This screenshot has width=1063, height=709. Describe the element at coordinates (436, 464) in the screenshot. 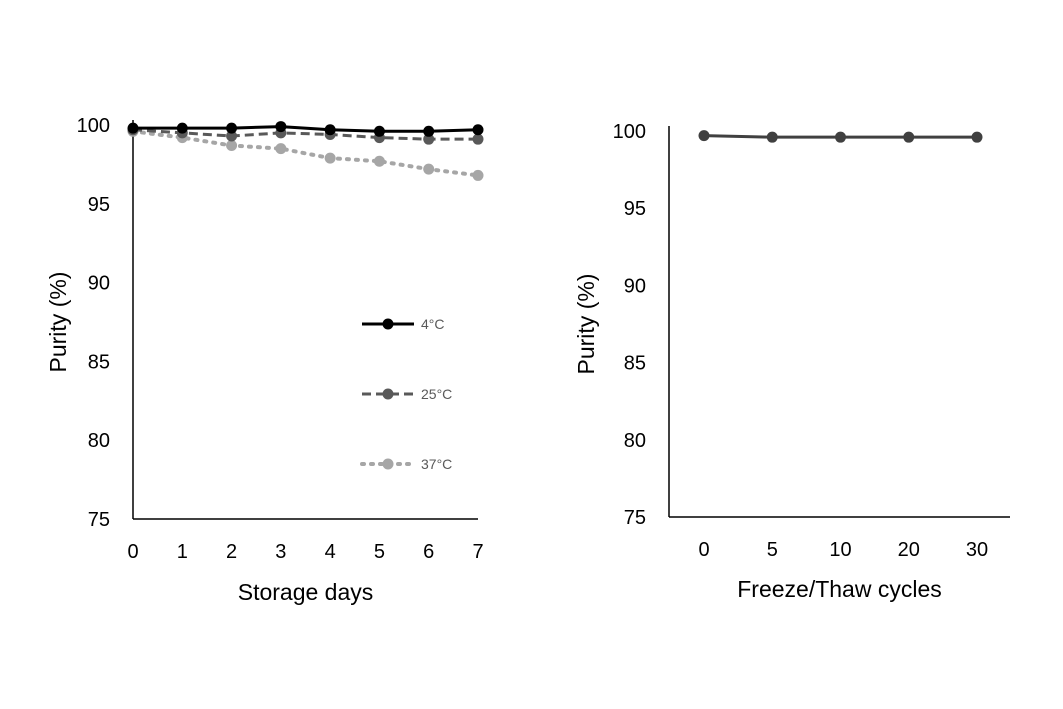

I see `legend-label: 37°C` at that location.